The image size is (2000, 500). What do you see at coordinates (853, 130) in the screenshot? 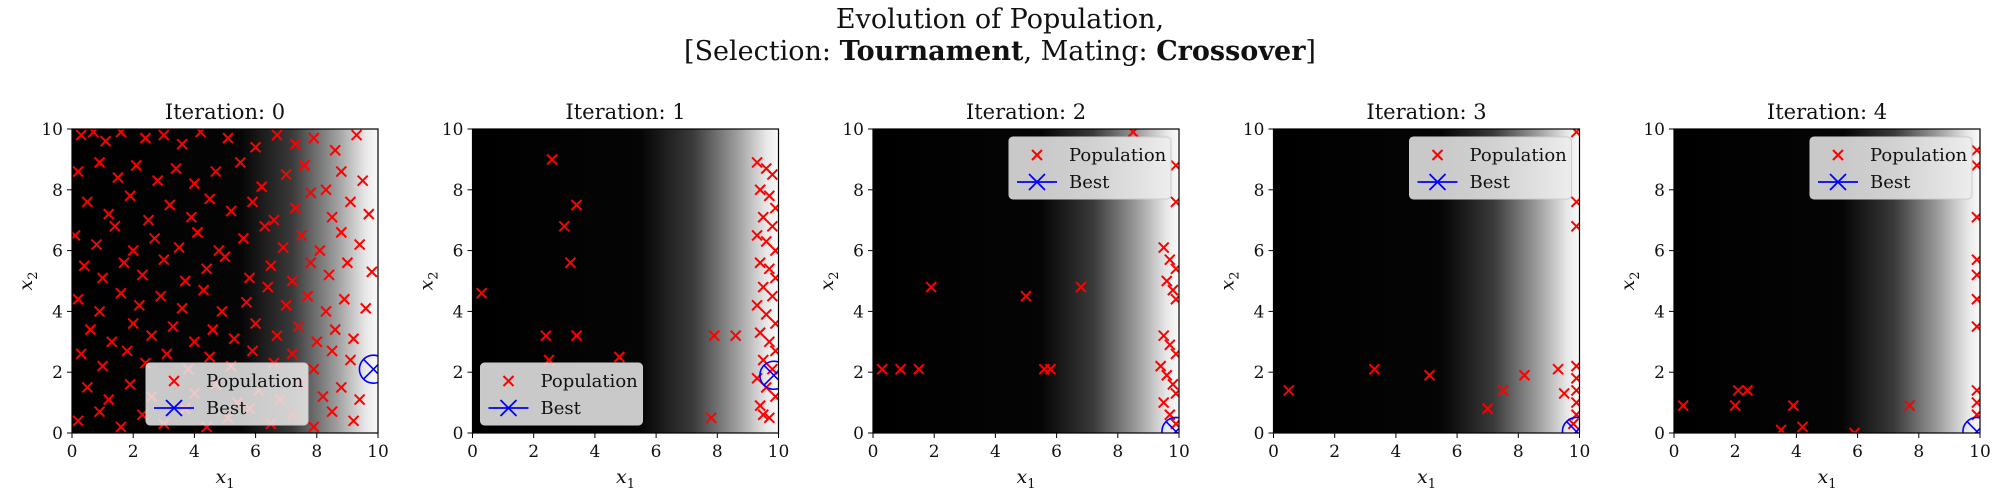
I see `y-tick-label: 10` at bounding box center [853, 130].